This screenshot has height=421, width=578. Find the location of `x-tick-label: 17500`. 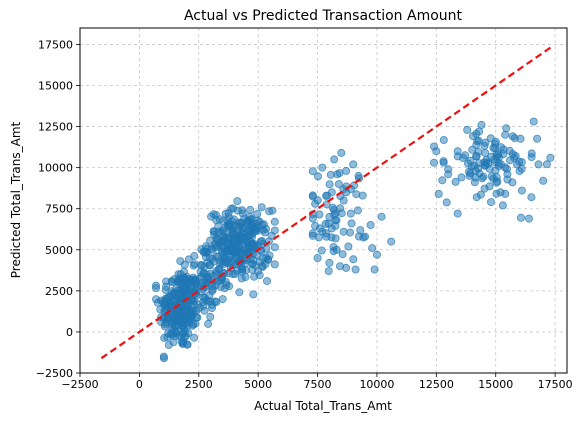

x-tick-label: 17500 is located at coordinates (555, 384).